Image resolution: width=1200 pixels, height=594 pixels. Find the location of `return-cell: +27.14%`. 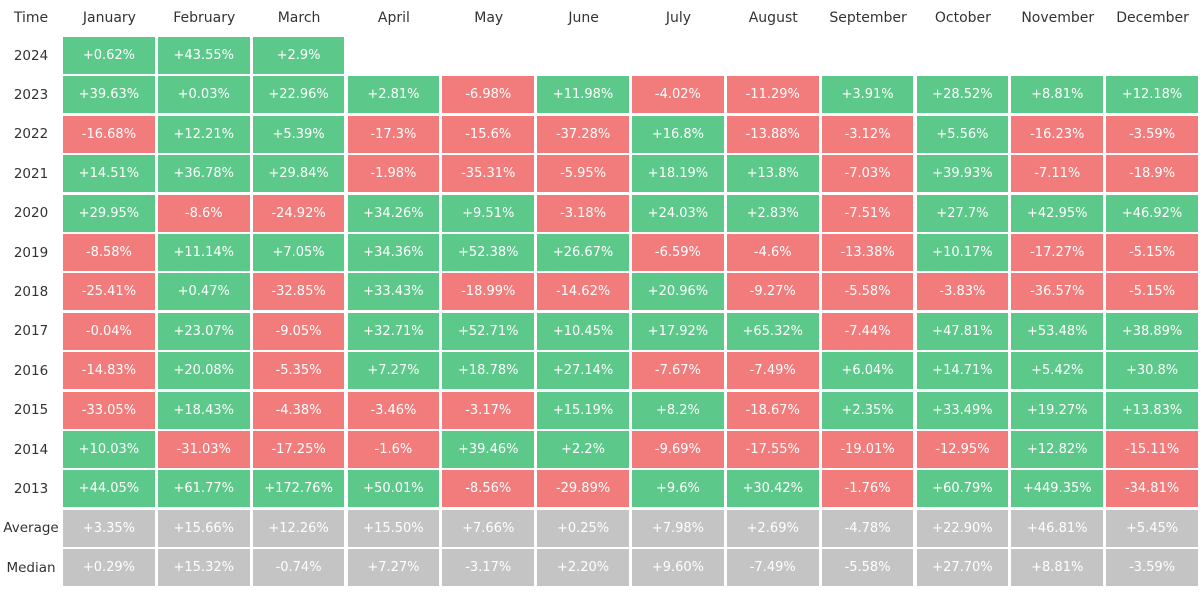

return-cell: +27.14% is located at coordinates (583, 371).